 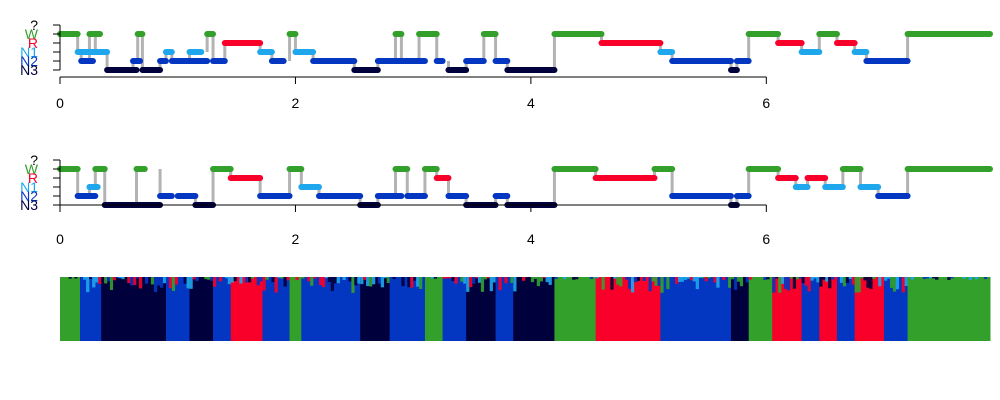 I want to click on stage-label-n1: N1, so click(x=29, y=52).